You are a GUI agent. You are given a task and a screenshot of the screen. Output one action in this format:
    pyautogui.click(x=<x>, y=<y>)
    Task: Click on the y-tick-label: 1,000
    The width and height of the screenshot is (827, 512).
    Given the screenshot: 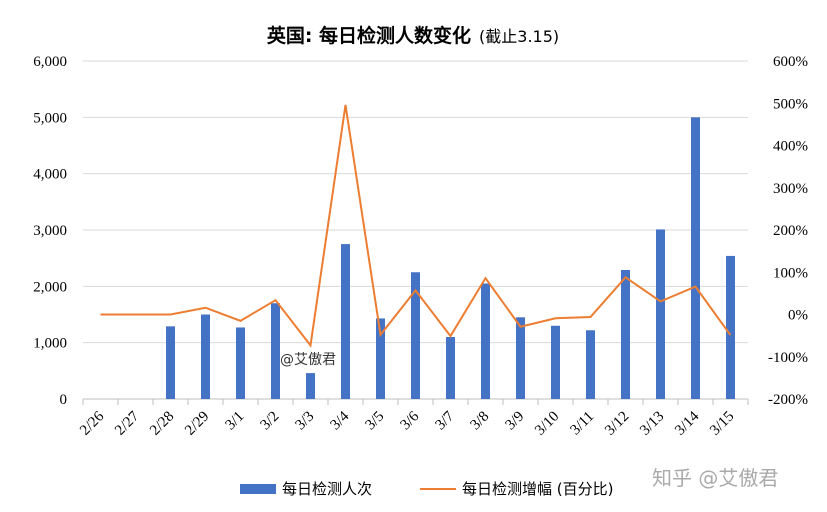 What is the action you would take?
    pyautogui.click(x=50, y=344)
    